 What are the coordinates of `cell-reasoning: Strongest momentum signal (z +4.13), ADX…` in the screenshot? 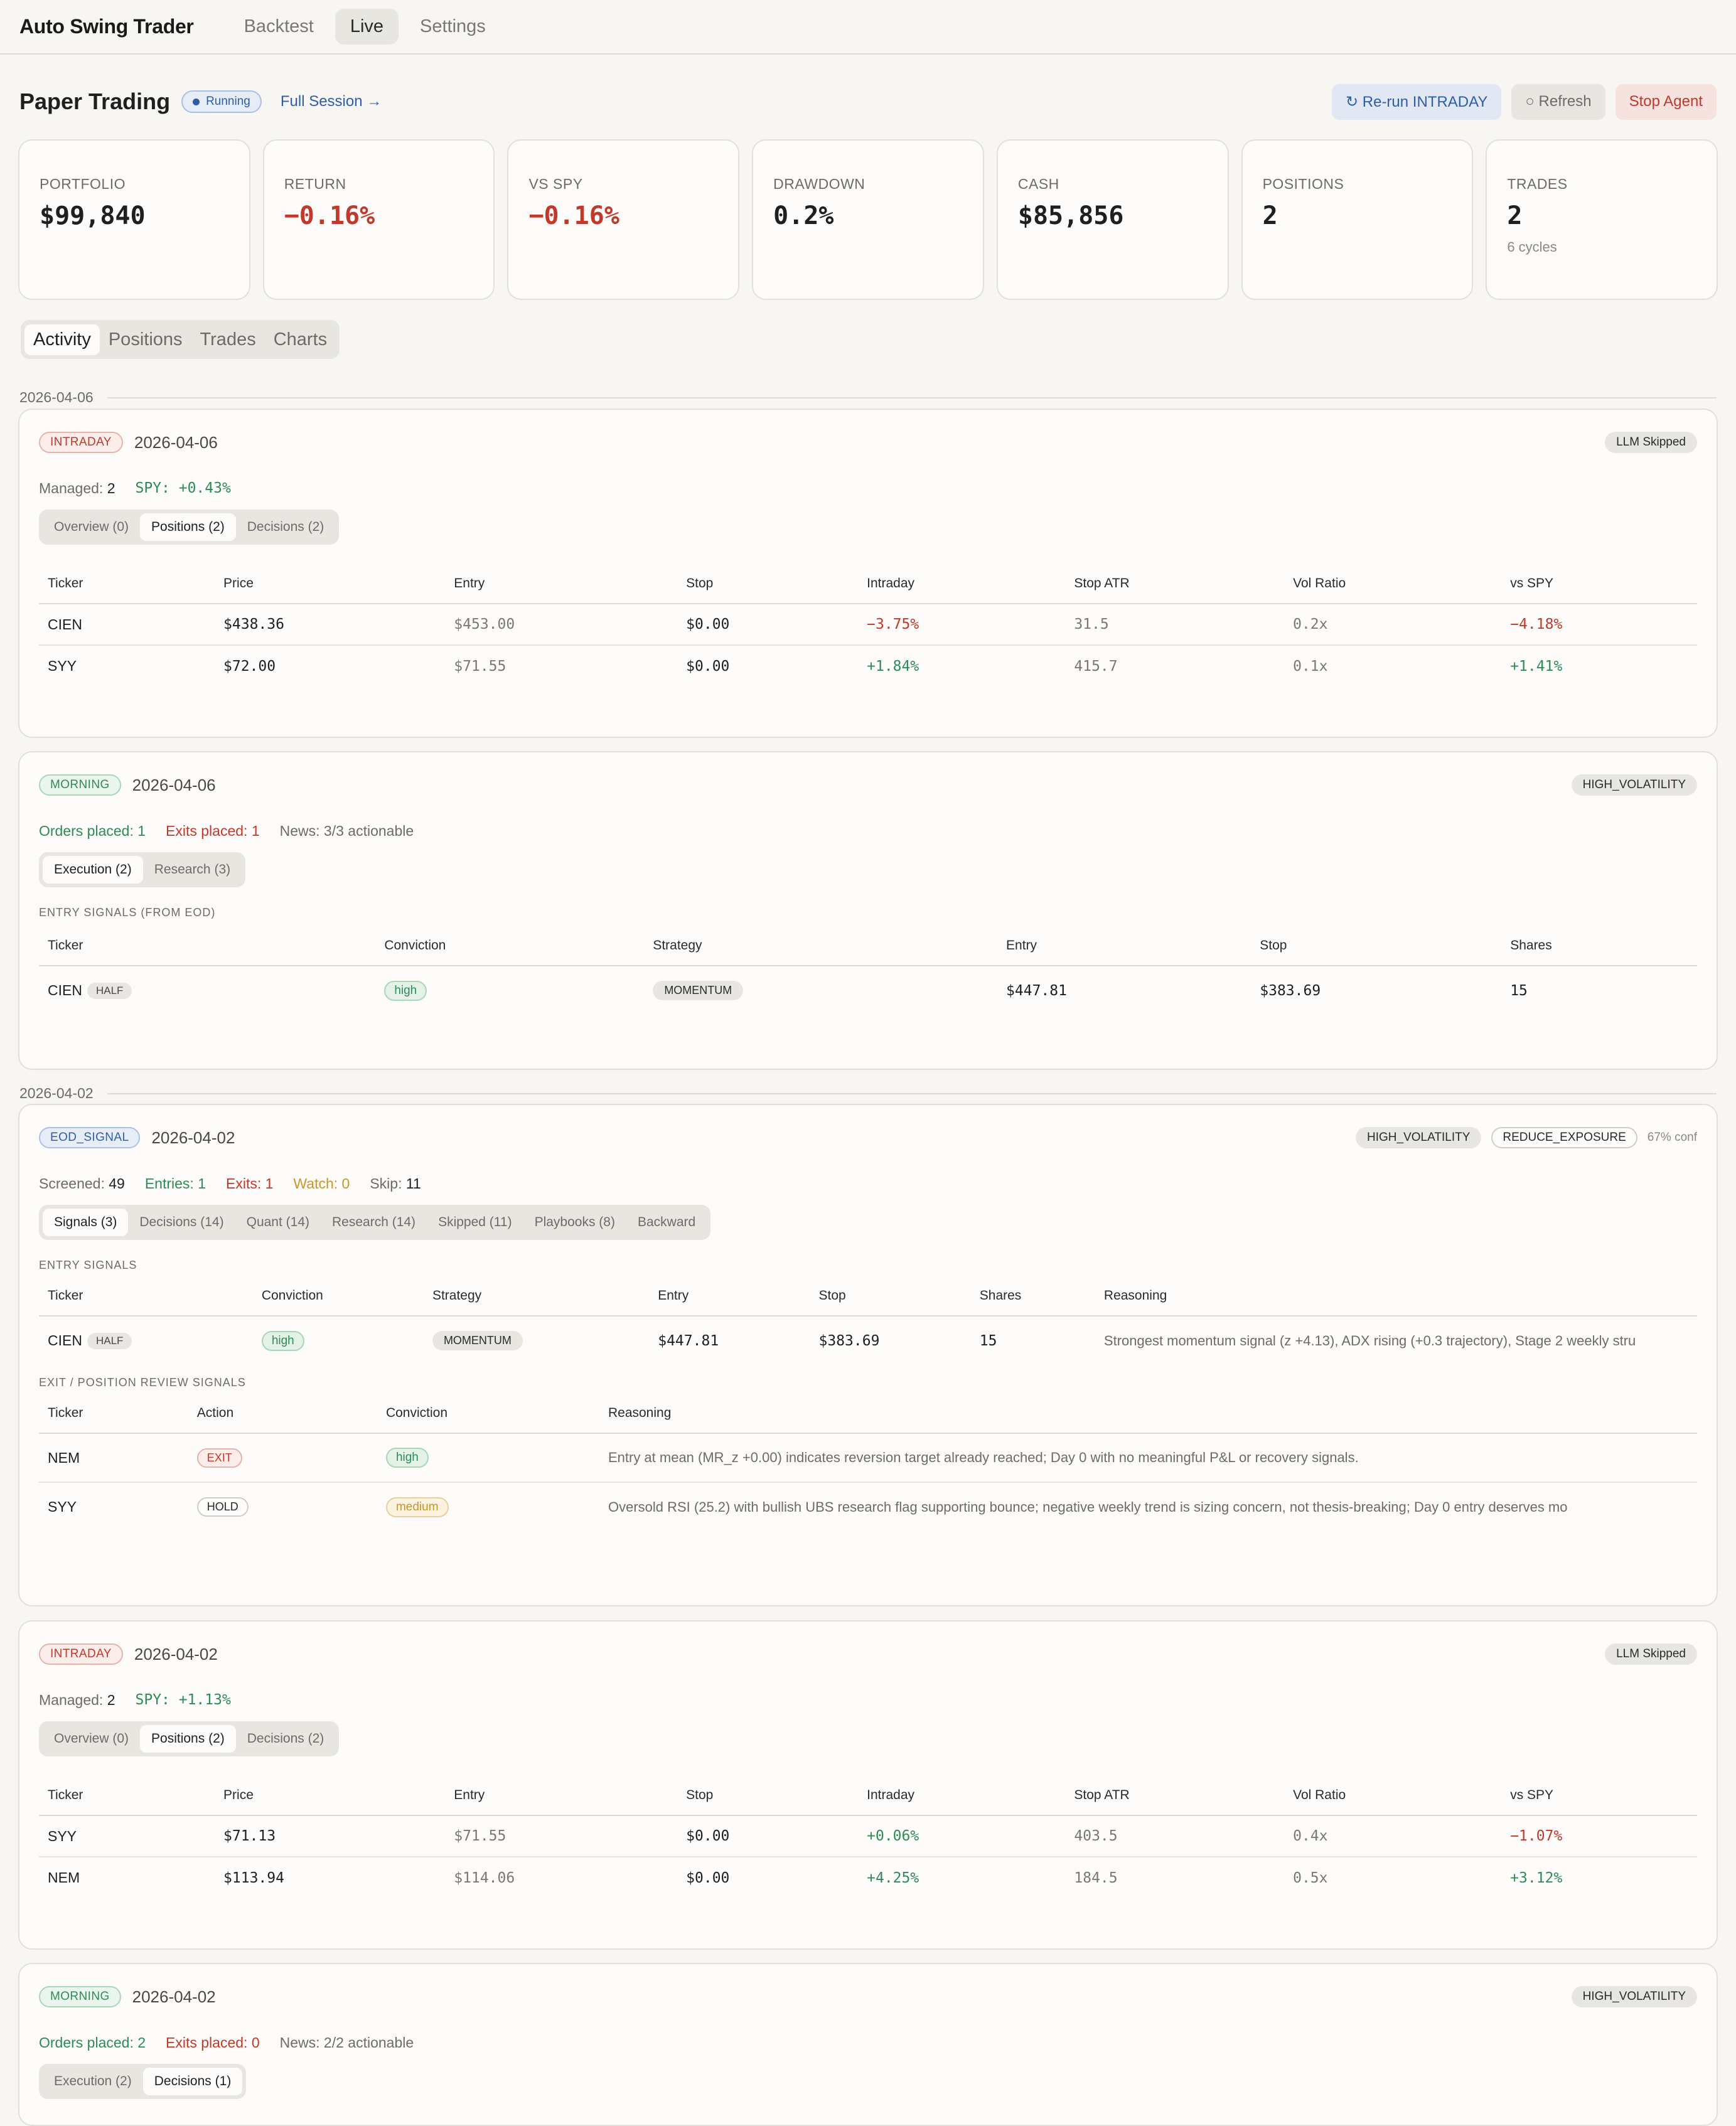 It's located at (1369, 1340).